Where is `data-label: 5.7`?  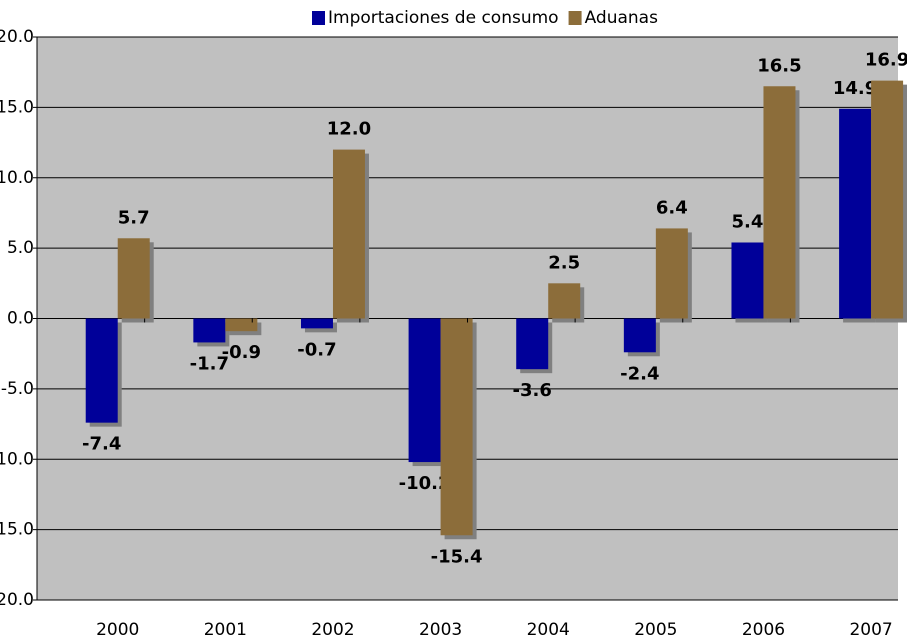
data-label: 5.7 is located at coordinates (134, 217).